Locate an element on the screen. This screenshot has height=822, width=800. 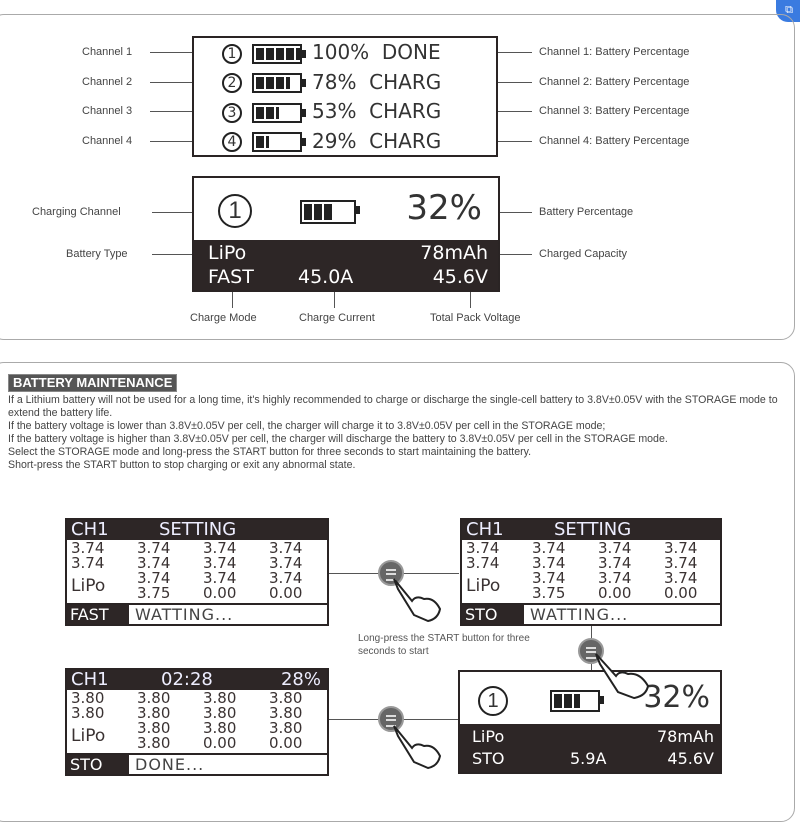
label-charging-channel: Charging Channel is located at coordinates (76, 212).